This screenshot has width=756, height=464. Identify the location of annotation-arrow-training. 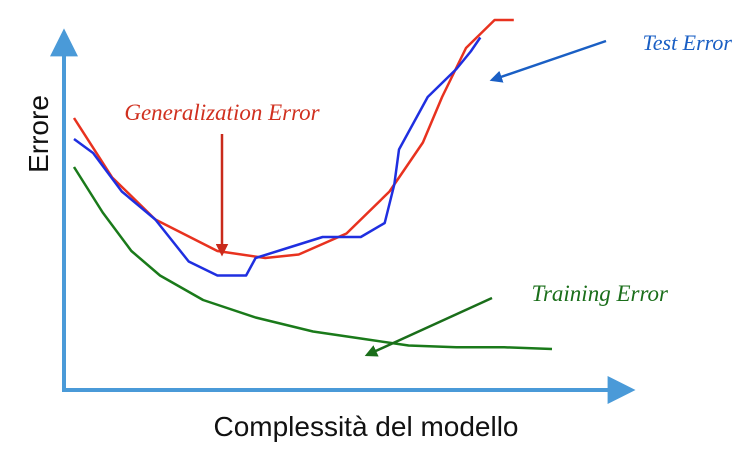
(428, 326).